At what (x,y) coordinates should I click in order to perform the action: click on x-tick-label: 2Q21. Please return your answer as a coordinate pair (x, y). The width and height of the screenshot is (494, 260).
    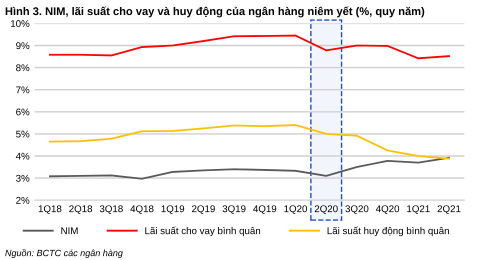
    Looking at the image, I should click on (449, 209).